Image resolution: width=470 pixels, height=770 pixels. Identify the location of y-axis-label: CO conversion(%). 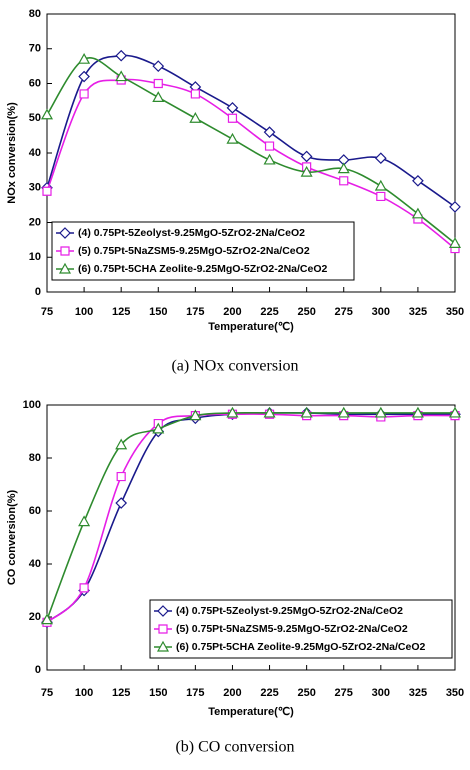
(12, 537).